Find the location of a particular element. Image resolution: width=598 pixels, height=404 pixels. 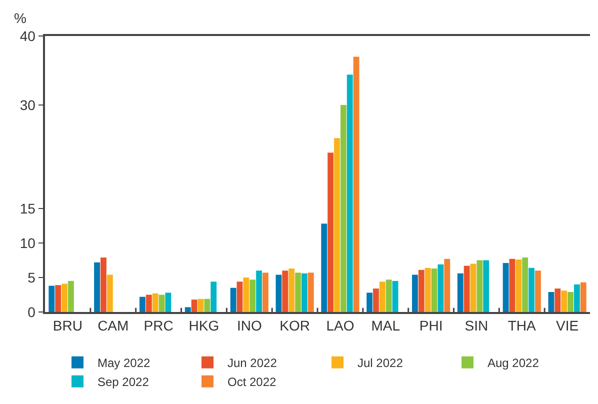

legend-label: Oct 2022 is located at coordinates (252, 382).